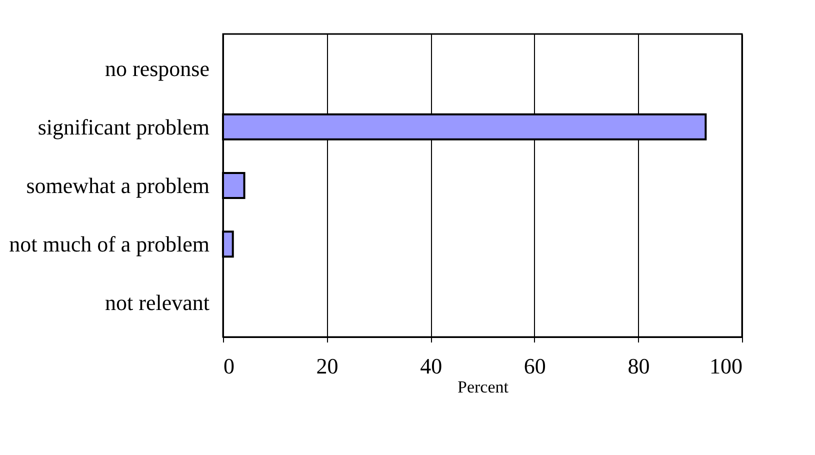 This screenshot has height=455, width=815. What do you see at coordinates (431, 366) in the screenshot?
I see `x-tick-label: 40` at bounding box center [431, 366].